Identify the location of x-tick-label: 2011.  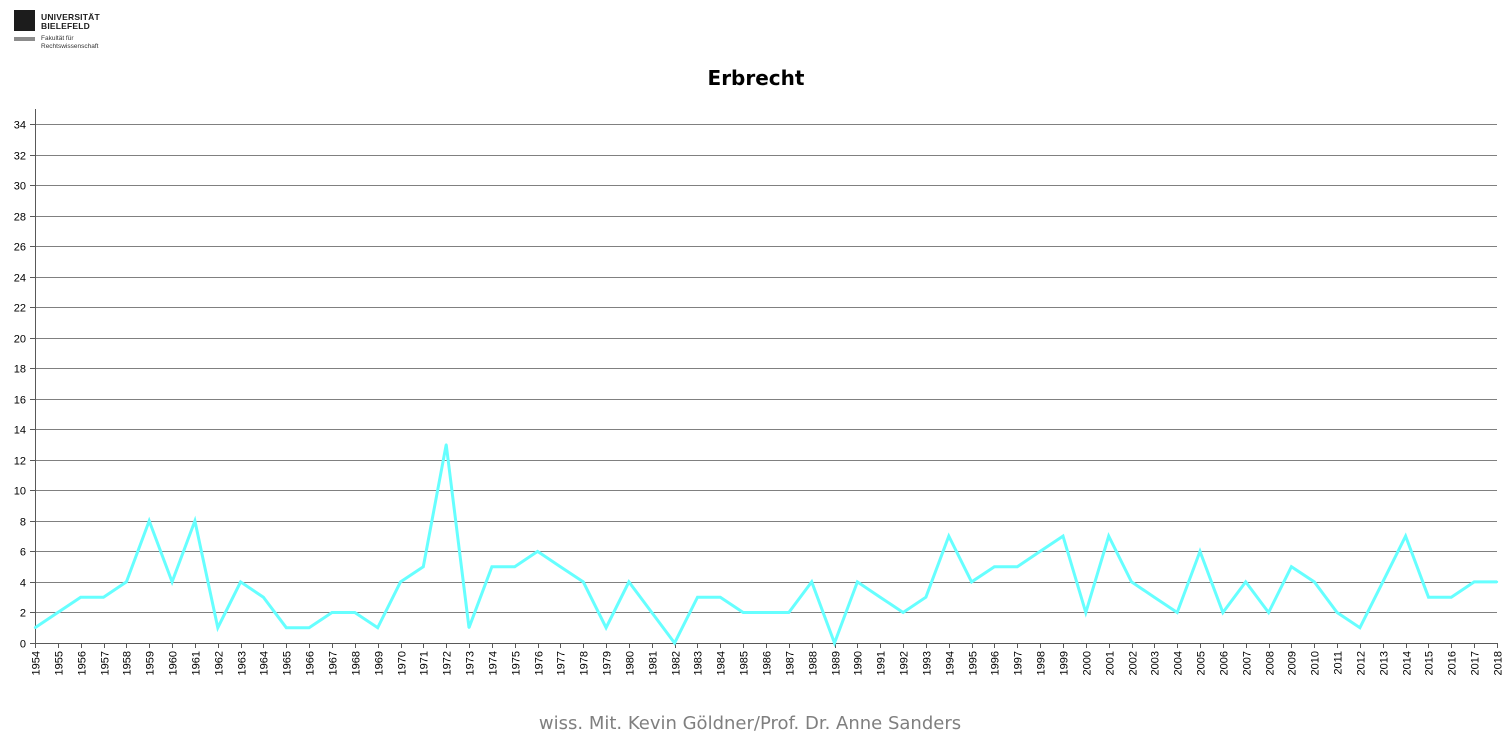
(1339, 663).